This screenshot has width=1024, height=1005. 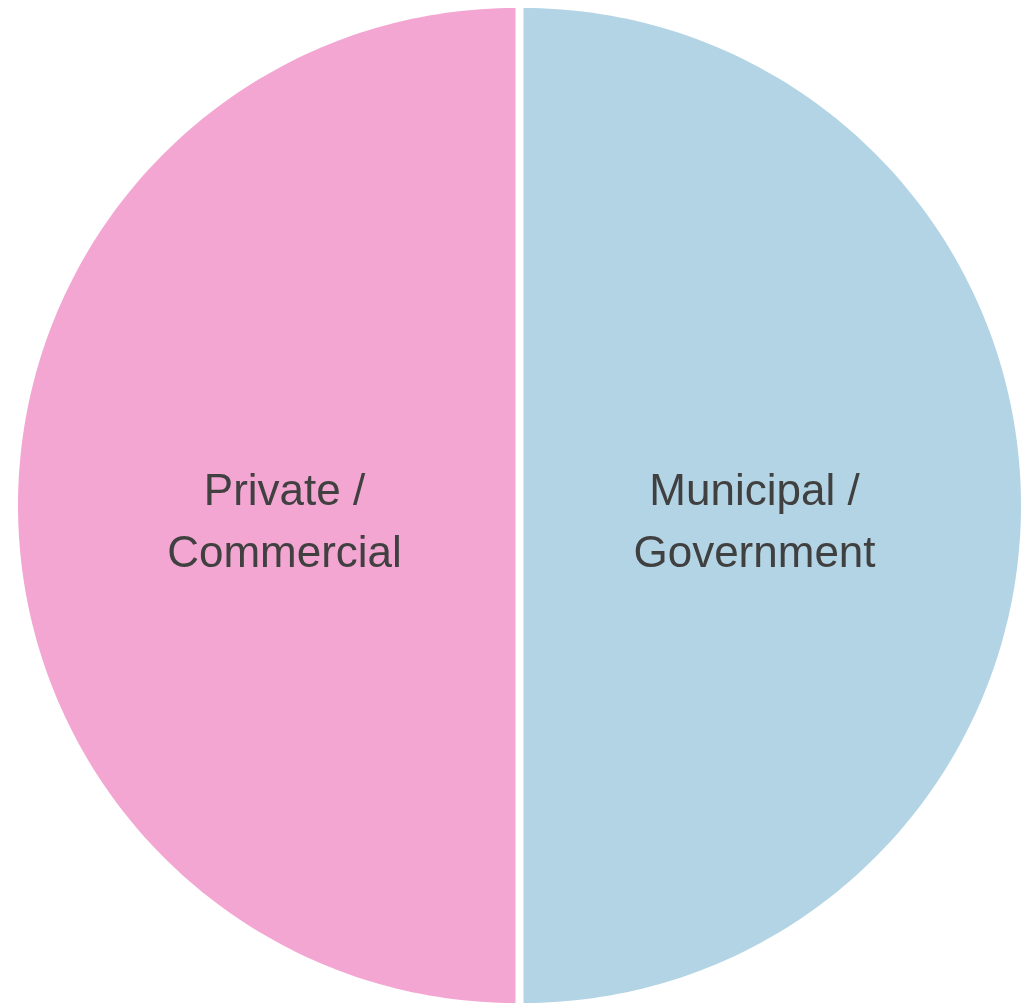 I want to click on slice-label: Private / Commercial, so click(x=284, y=520).